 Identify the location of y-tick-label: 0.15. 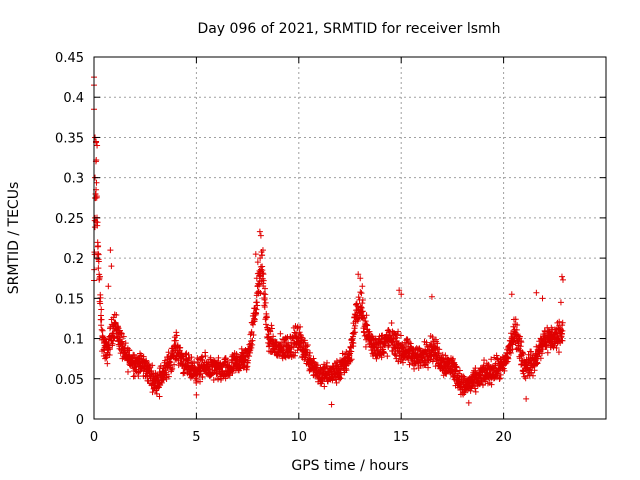
(69, 299).